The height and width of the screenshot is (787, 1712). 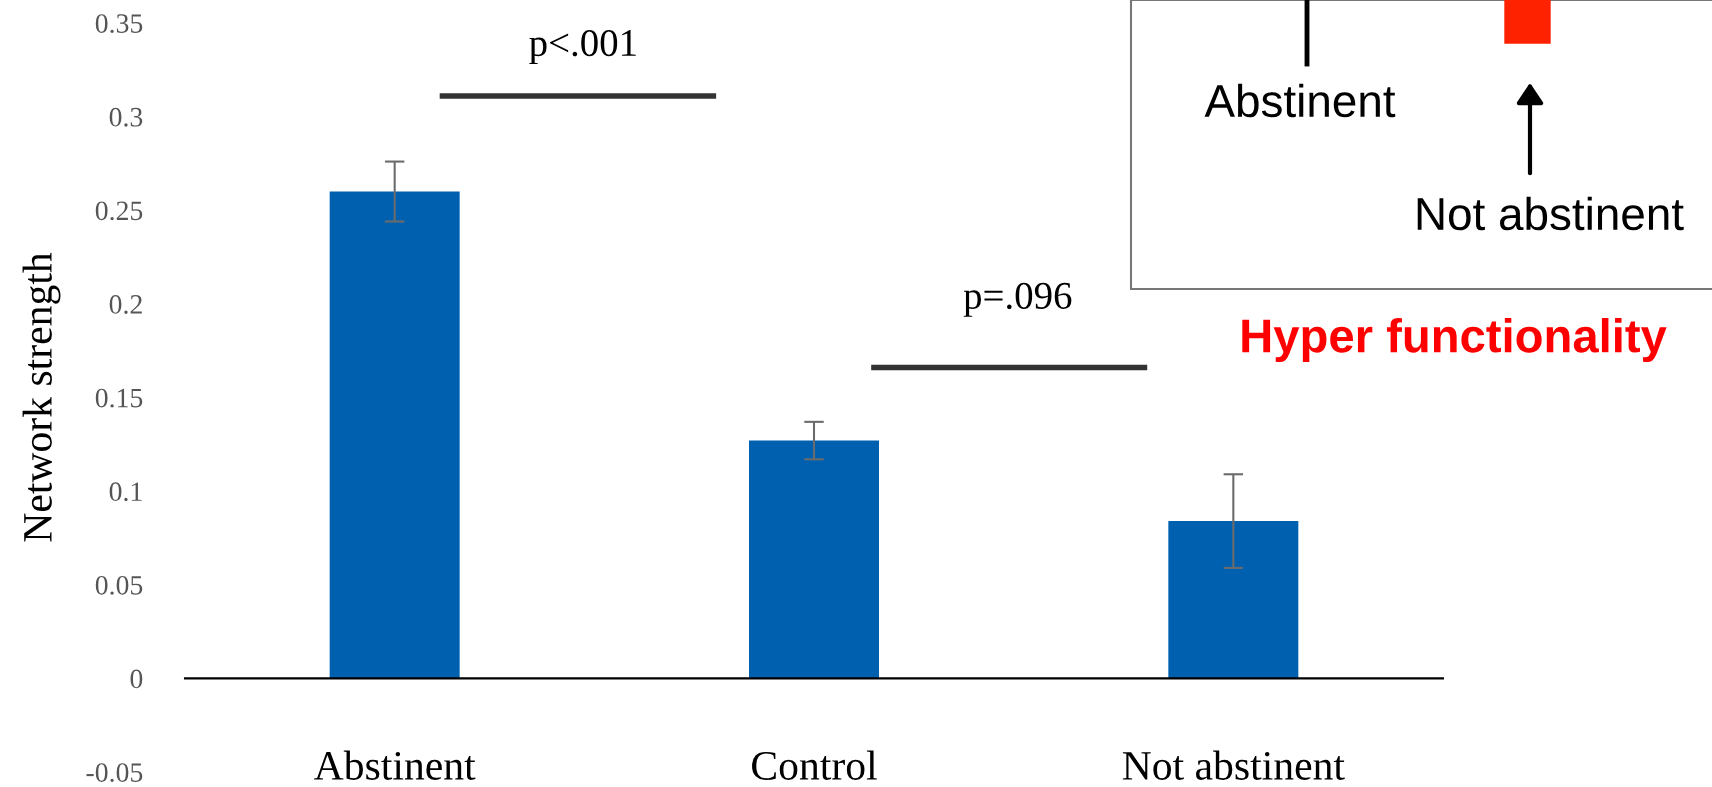 What do you see at coordinates (41, 397) in the screenshot?
I see `y-axis-title: Network strength` at bounding box center [41, 397].